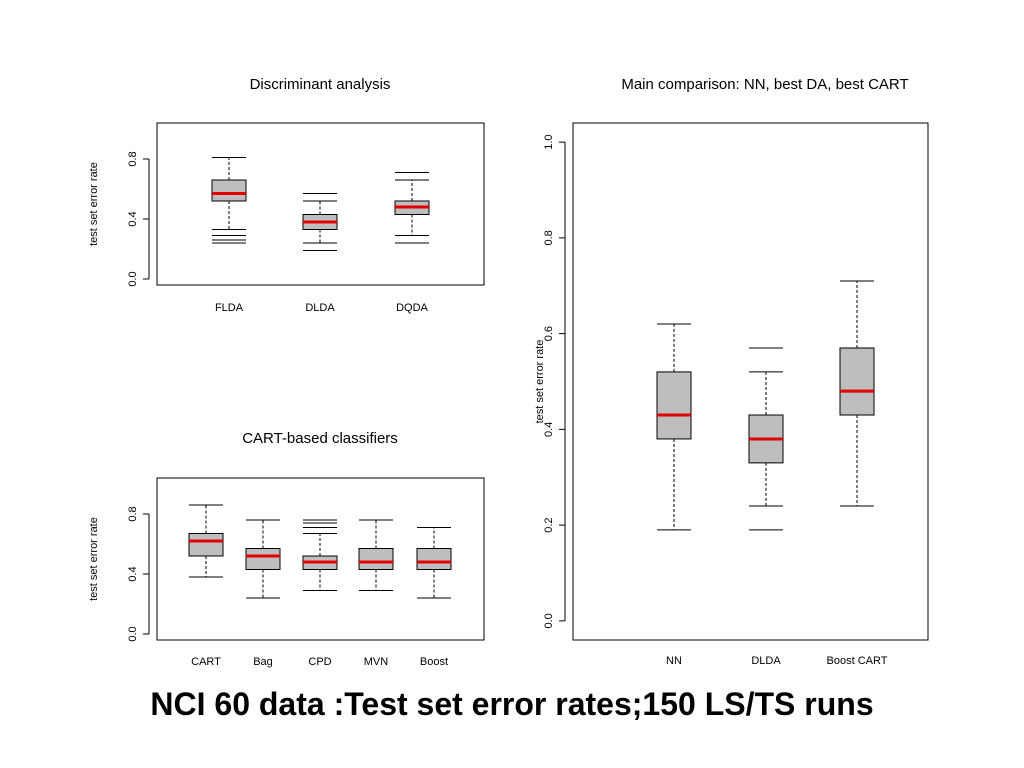 This screenshot has width=1024, height=768. I want to click on main-y-tick-label: 1.0, so click(549, 141).